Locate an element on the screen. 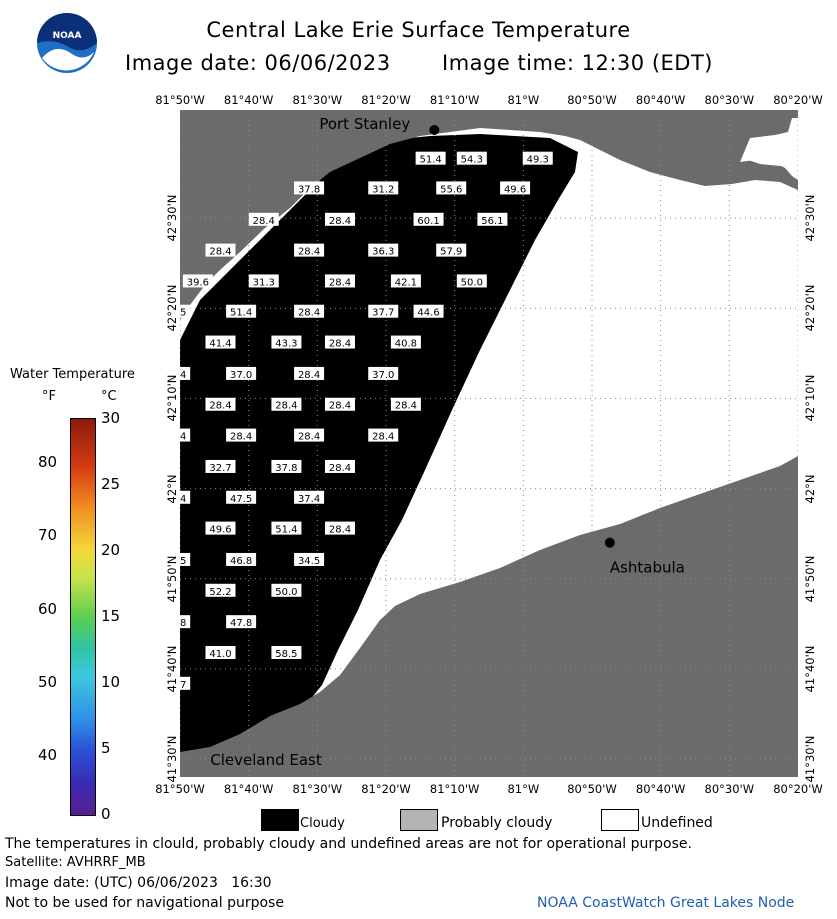 The height and width of the screenshot is (919, 837). lon-label: 81°20'W is located at coordinates (386, 789).